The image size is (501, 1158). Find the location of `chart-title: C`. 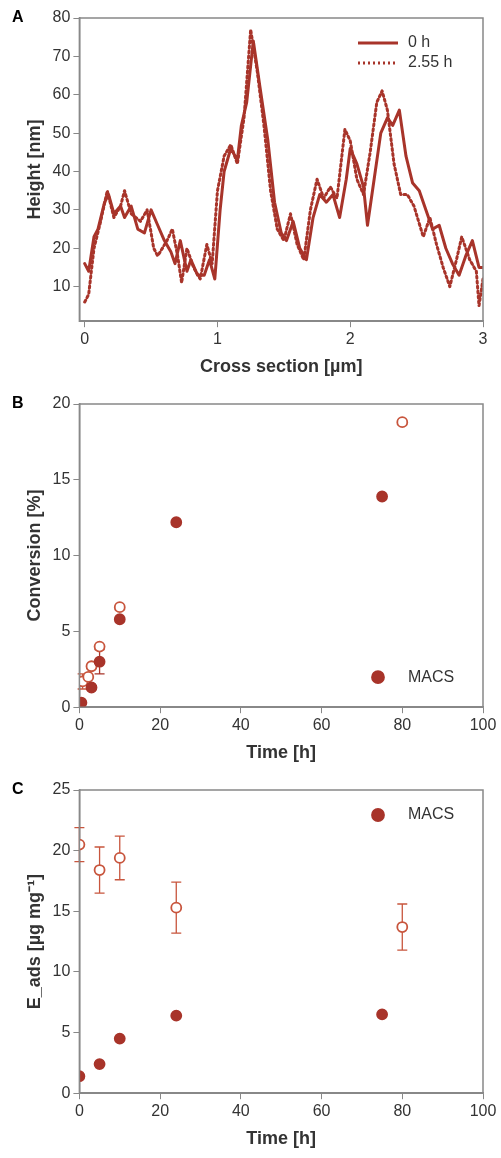

chart-title: C is located at coordinates (18, 789).